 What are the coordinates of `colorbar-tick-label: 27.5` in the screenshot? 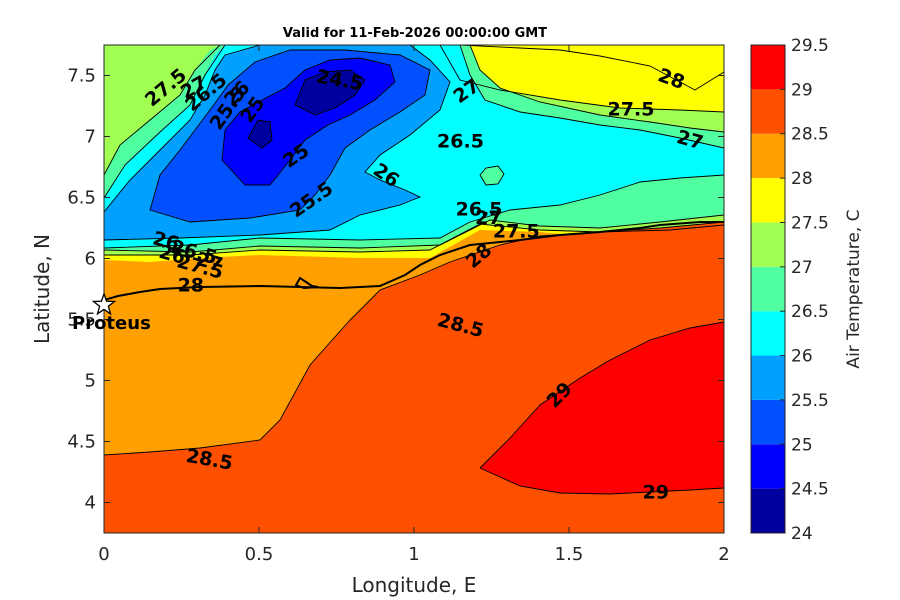 It's located at (810, 223).